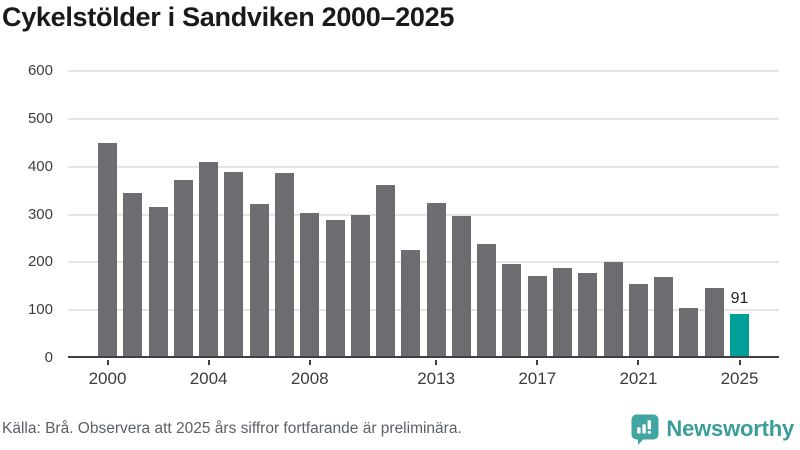 Image resolution: width=800 pixels, height=450 pixels. Describe the element at coordinates (310, 285) in the screenshot. I see `bar-2008` at that location.